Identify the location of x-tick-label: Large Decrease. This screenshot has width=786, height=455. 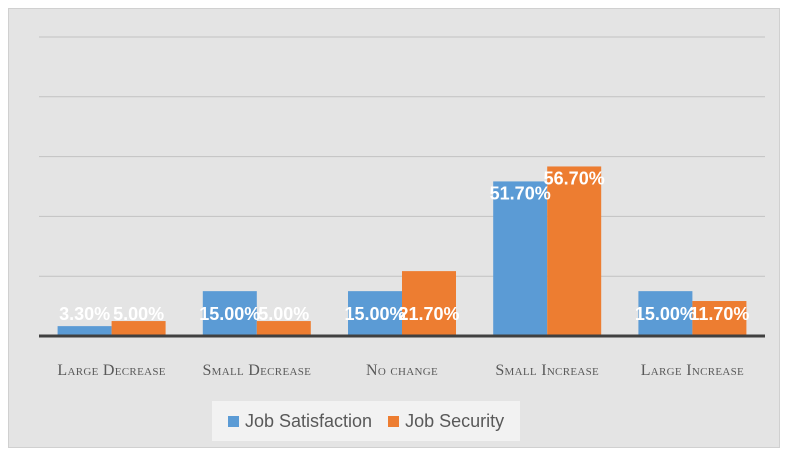
(111, 370).